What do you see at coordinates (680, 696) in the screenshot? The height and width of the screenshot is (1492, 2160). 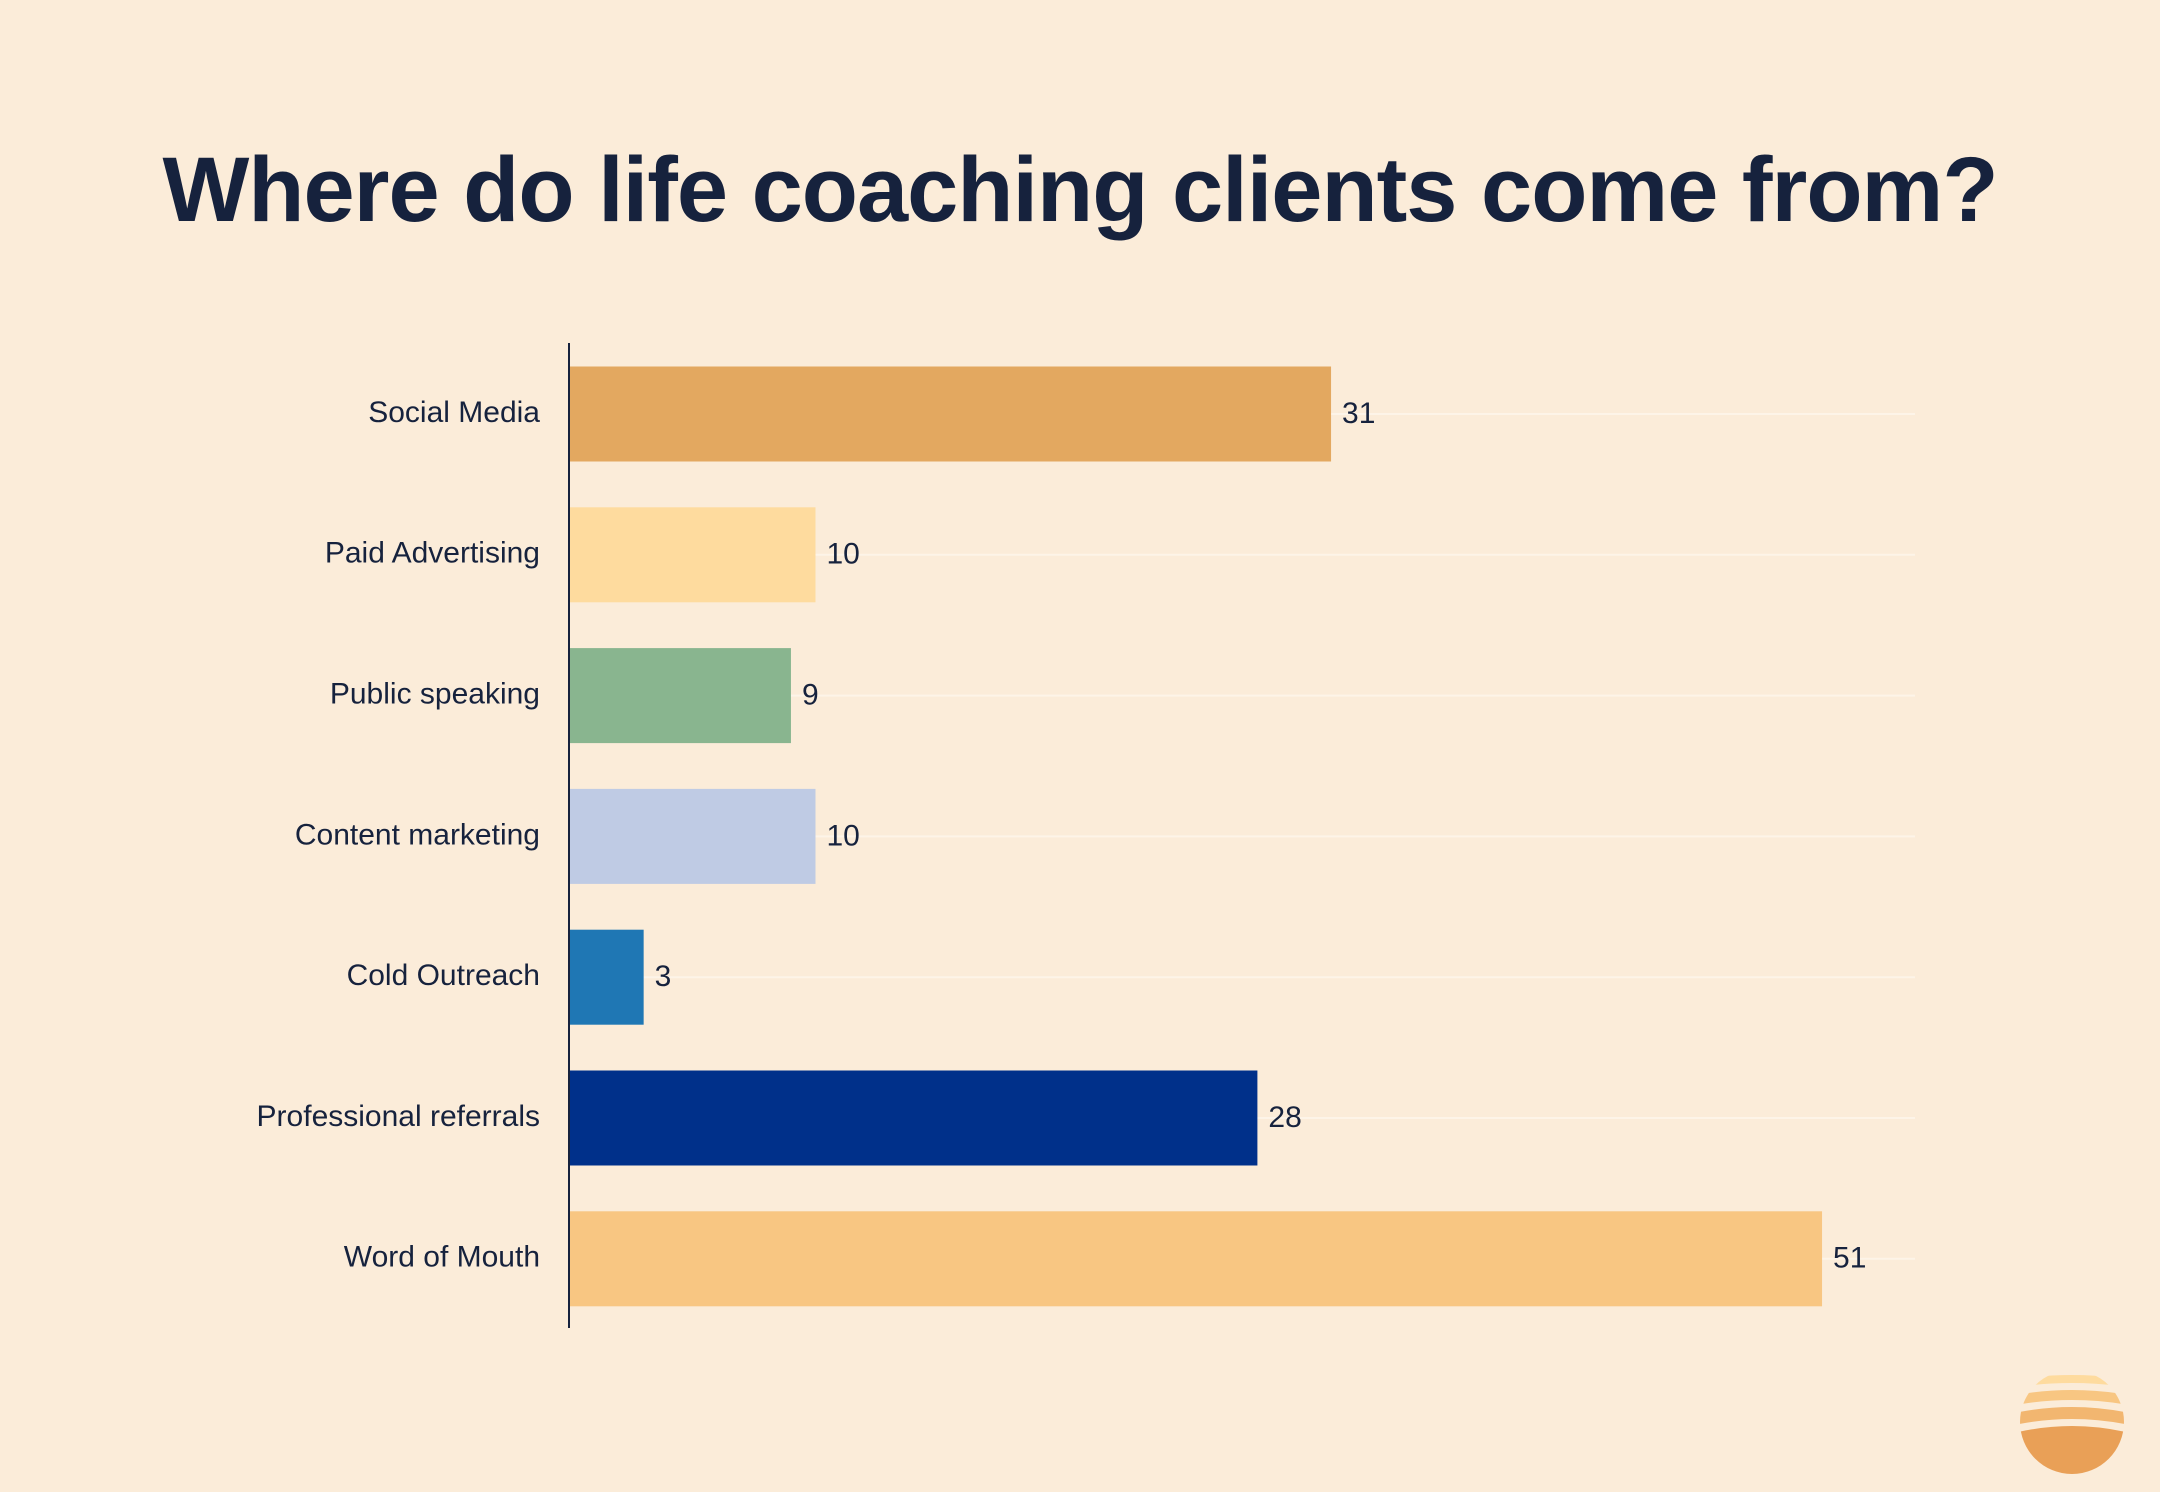 I see `bar-public-speaking` at bounding box center [680, 696].